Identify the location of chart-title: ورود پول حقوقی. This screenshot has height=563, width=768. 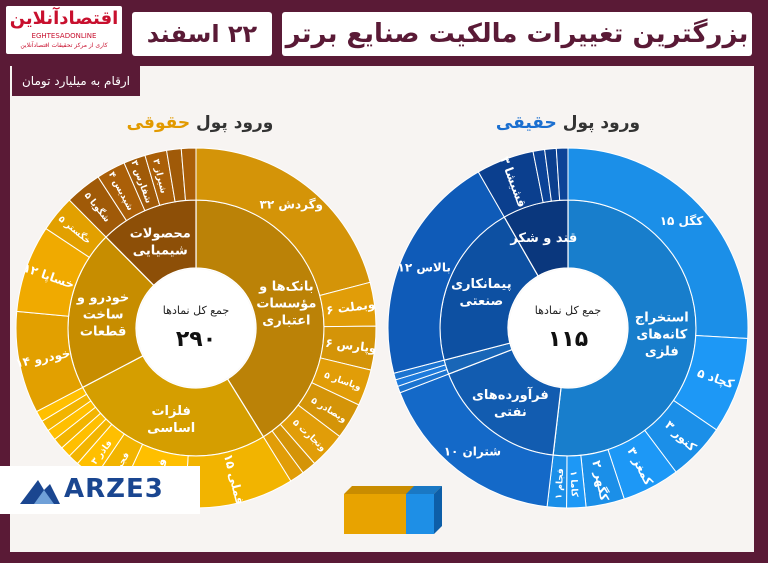
(200, 123).